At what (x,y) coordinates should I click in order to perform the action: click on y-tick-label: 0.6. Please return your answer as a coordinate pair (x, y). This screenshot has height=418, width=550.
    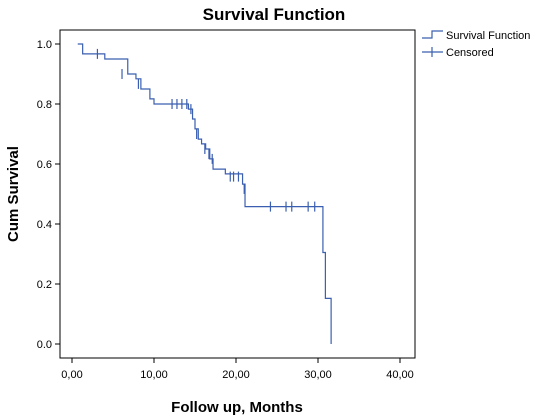
    Looking at the image, I should click on (44, 165).